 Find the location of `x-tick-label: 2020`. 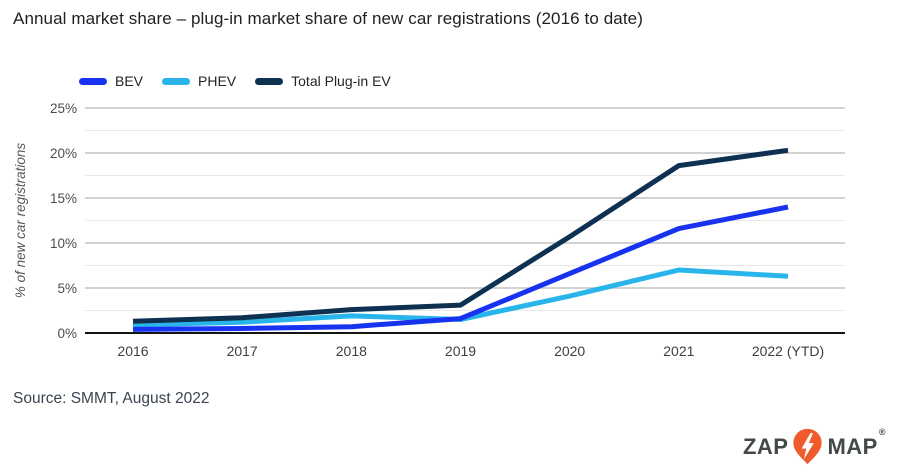

x-tick-label: 2020 is located at coordinates (569, 351).